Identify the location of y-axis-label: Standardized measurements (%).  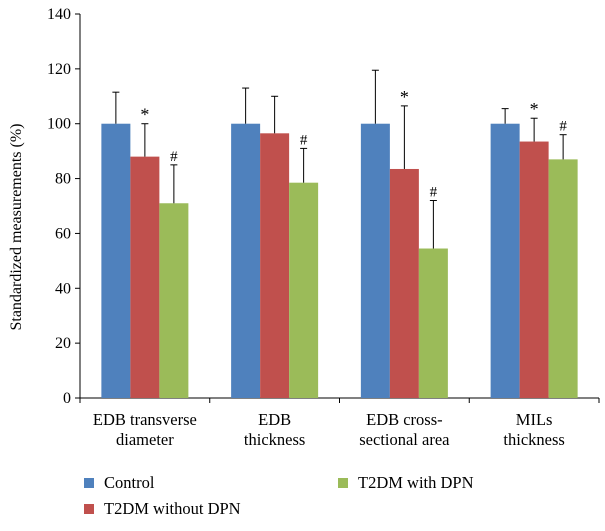
(16, 226).